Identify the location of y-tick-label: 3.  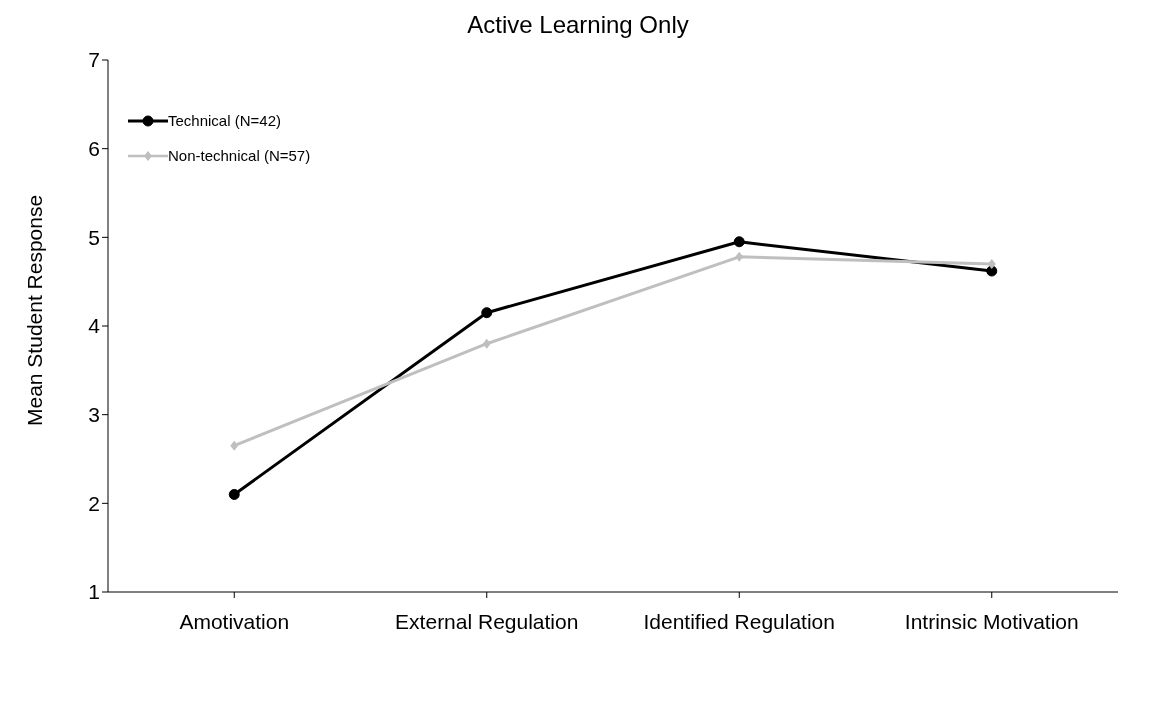
(94, 415).